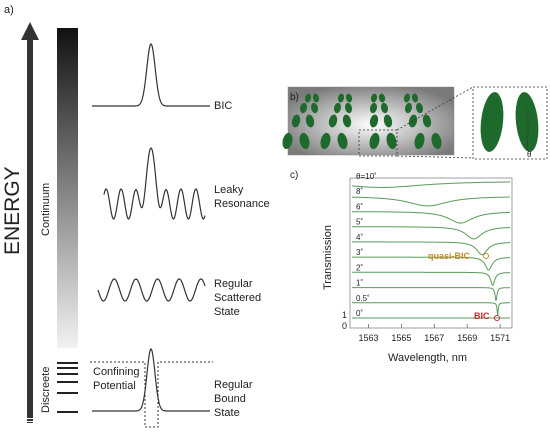 Image resolution: width=550 pixels, height=437 pixels. Describe the element at coordinates (434, 338) in the screenshot. I see `x-tick-label: 1567` at that location.